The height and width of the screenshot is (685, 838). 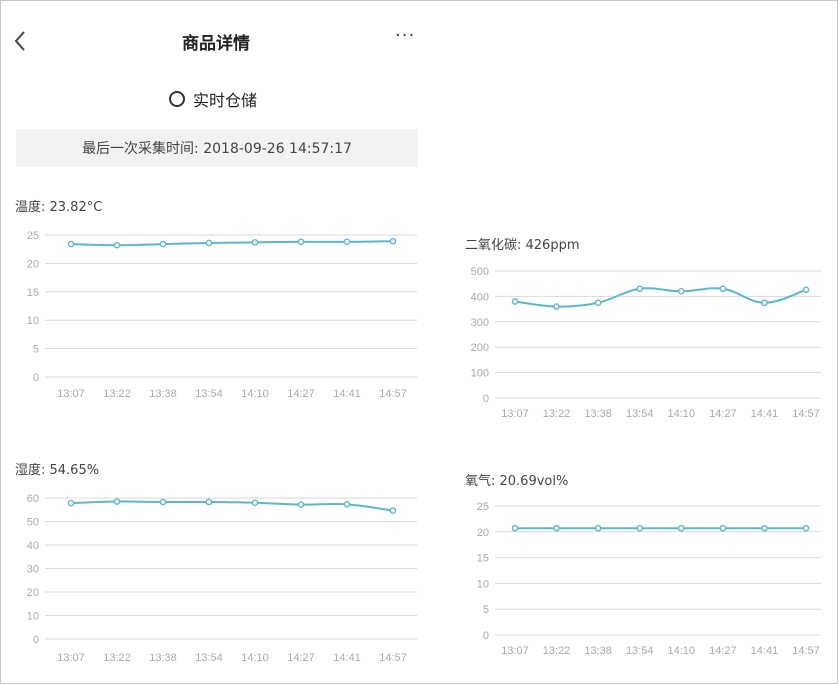 I want to click on oxygen-xtick-label-1: 13:22, so click(x=557, y=651).